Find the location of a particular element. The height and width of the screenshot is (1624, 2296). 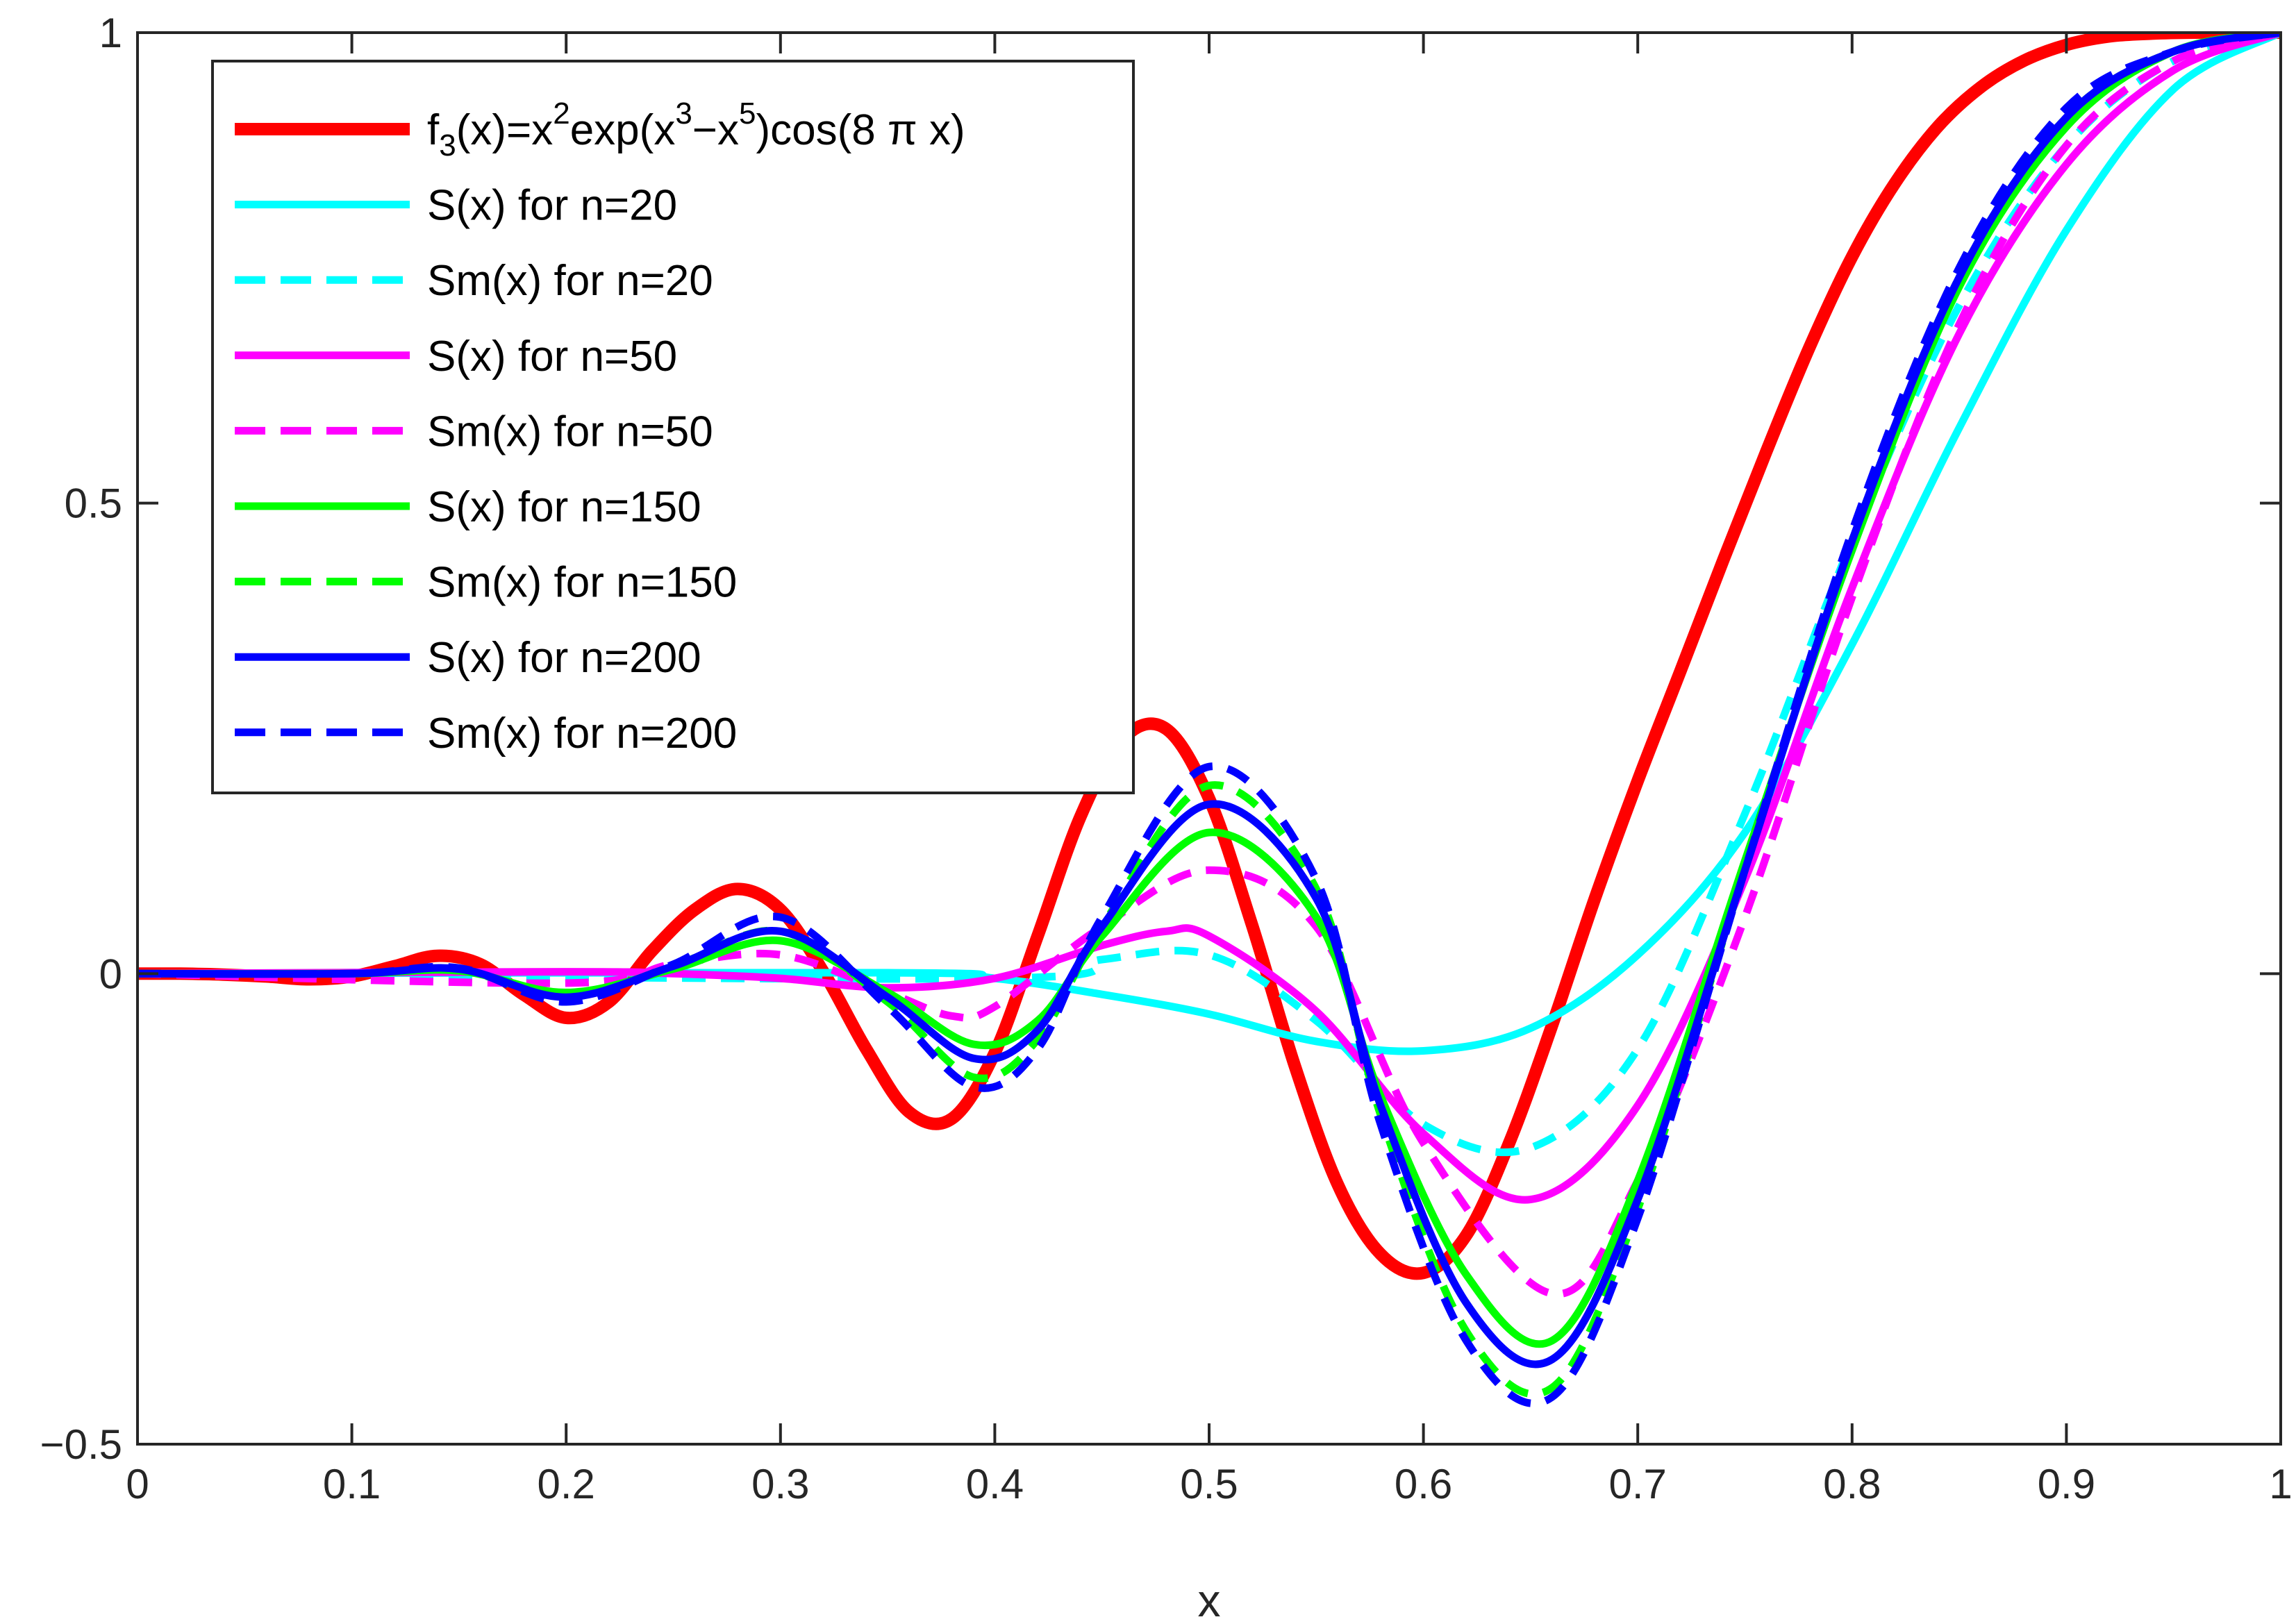

legend-label-s150: S(x) for n=150 is located at coordinates (564, 507).